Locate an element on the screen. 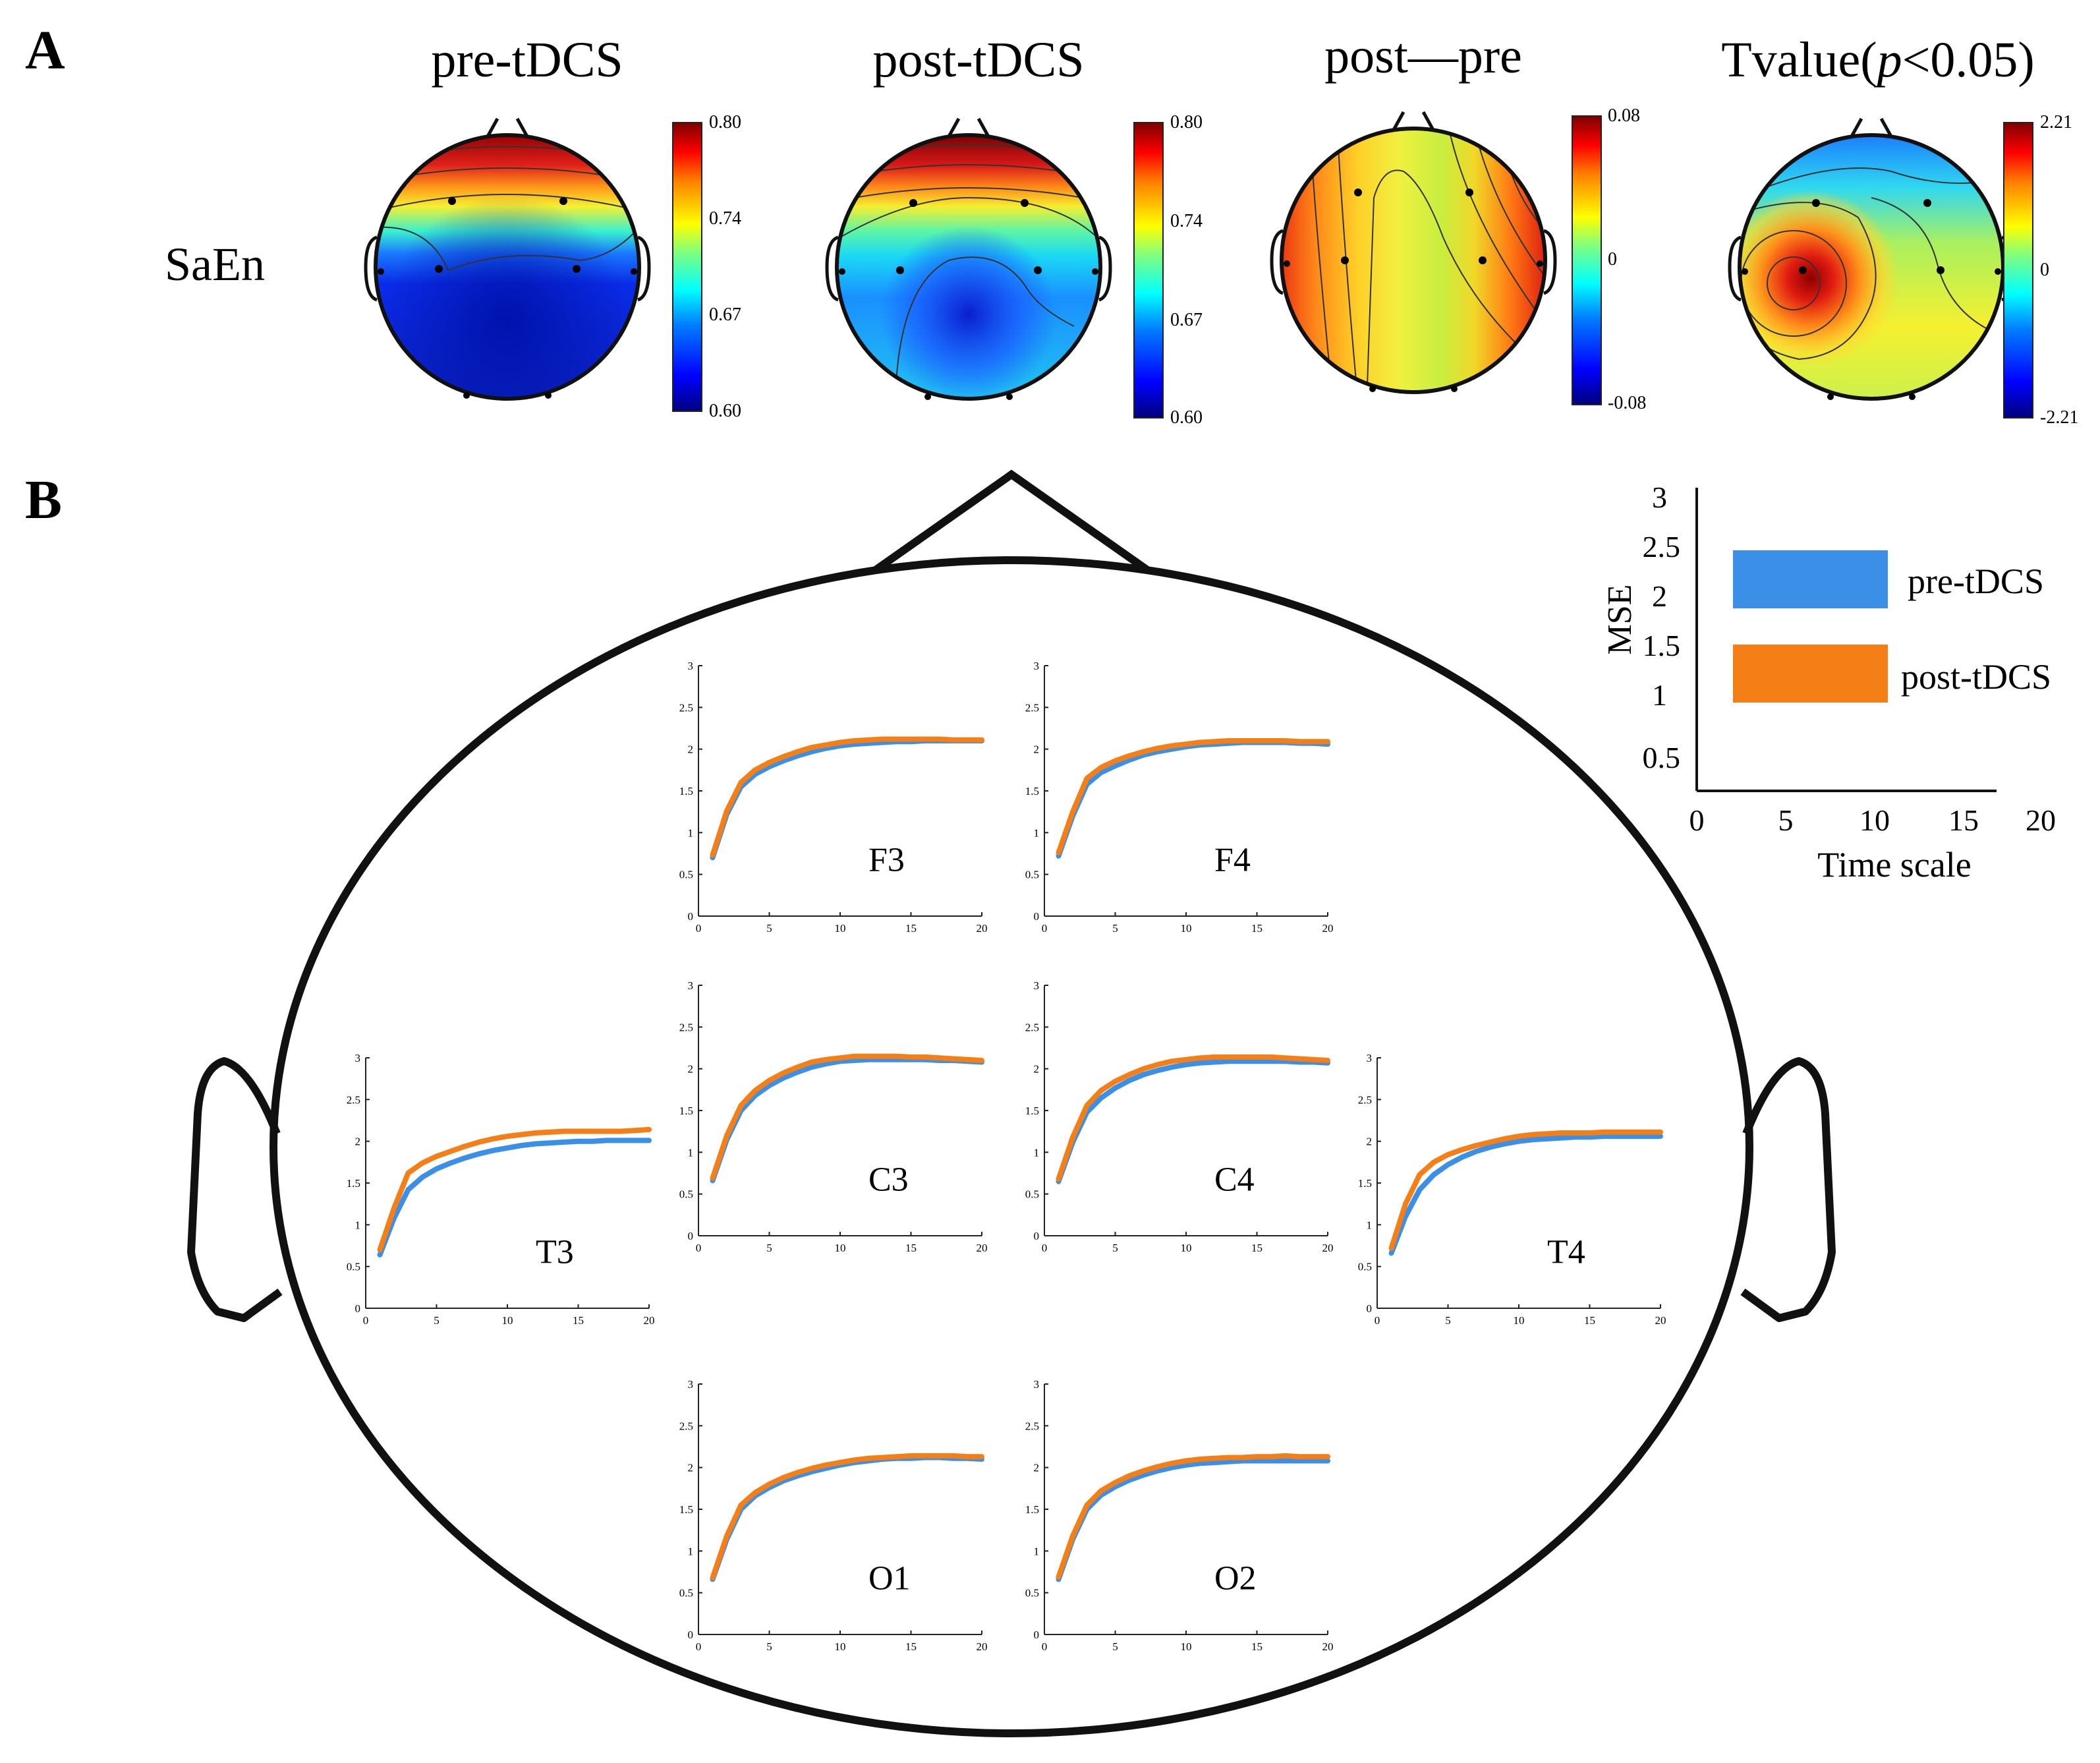 This screenshot has width=2100, height=1763. colorbar-pre-tick: 0.74 is located at coordinates (725, 218).